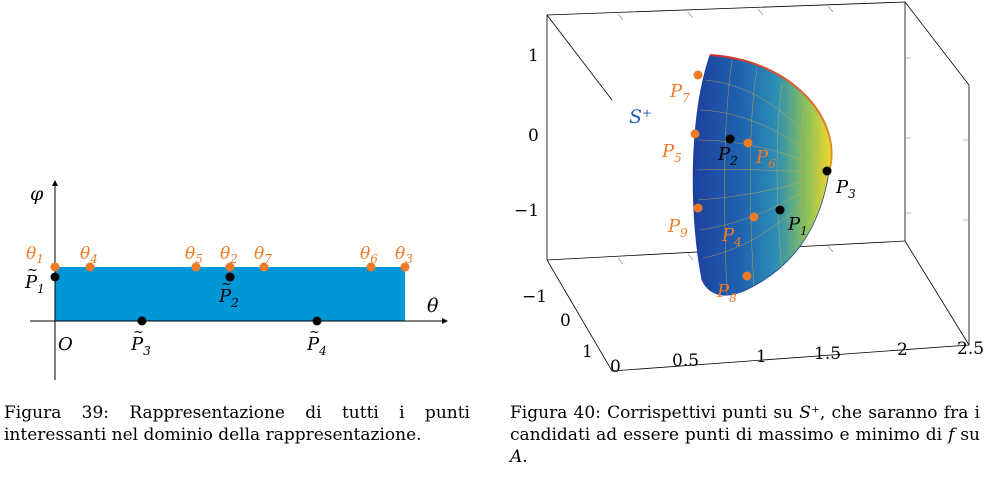 The image size is (992, 479). Describe the element at coordinates (526, 133) in the screenshot. I see `z-tick-labels: 1 0 −1` at that location.